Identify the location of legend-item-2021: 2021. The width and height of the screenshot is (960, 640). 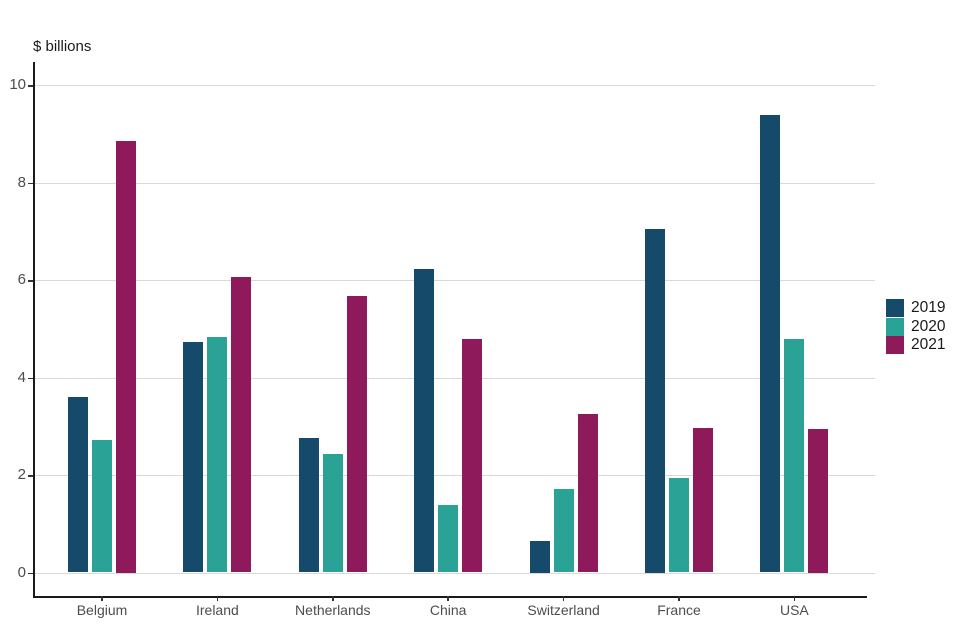
(915, 345).